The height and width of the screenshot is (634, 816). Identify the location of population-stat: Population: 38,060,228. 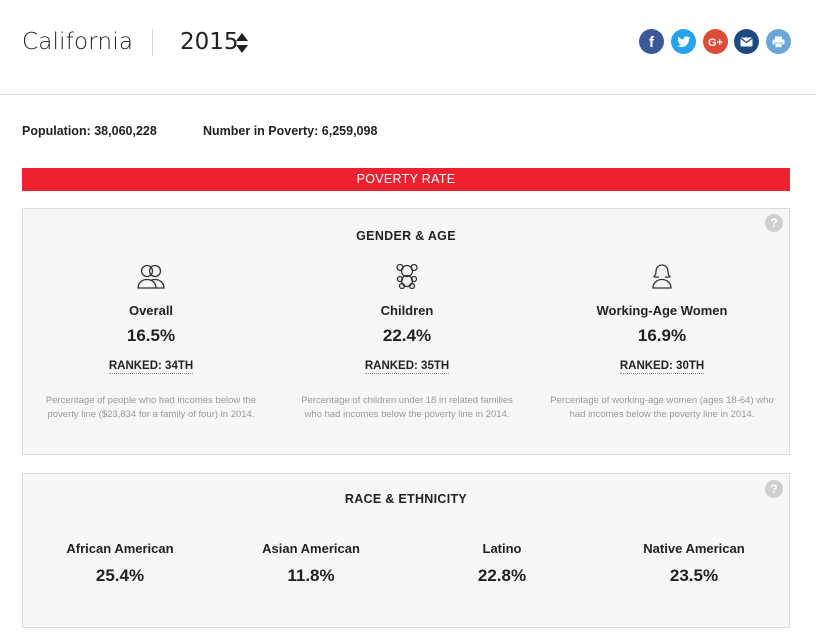
(89, 131).